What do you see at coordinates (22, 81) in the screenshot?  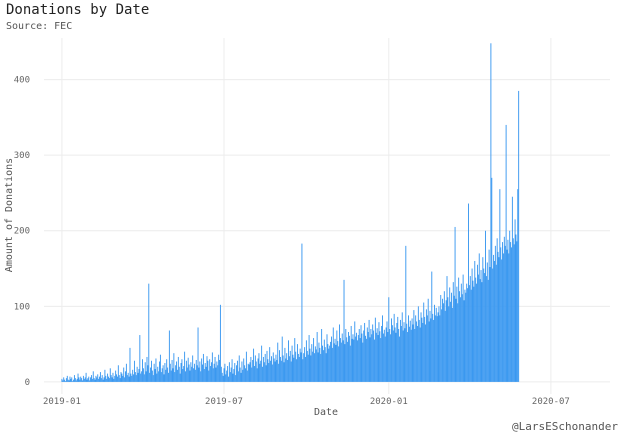 I see `y-tick-label: 400` at bounding box center [22, 81].